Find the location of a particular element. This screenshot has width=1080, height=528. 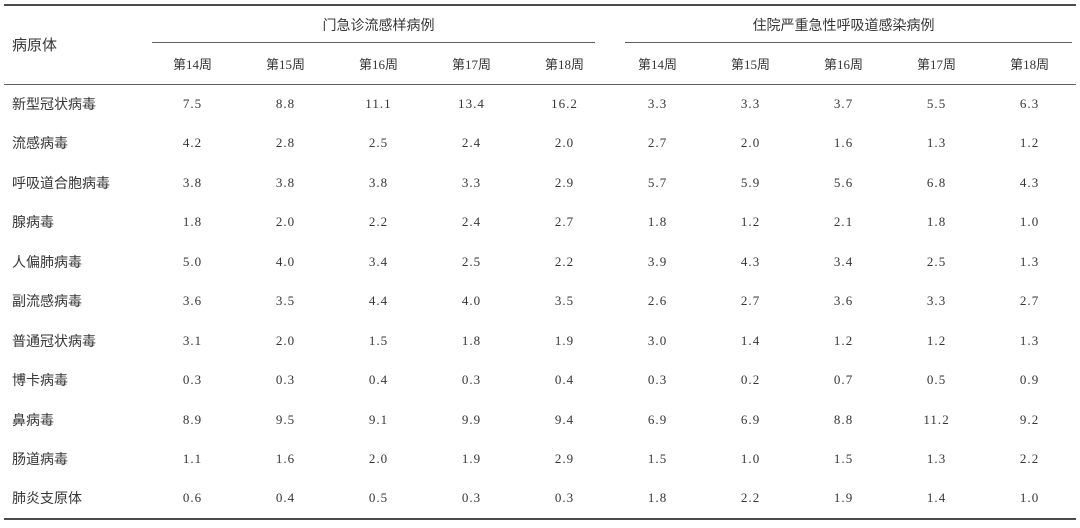

table-row: 鼻病毒 8.9 9.5 9.1 9.9 9.4 6.9 6.9 8.8 11.2 9.2 is located at coordinates (540, 420).